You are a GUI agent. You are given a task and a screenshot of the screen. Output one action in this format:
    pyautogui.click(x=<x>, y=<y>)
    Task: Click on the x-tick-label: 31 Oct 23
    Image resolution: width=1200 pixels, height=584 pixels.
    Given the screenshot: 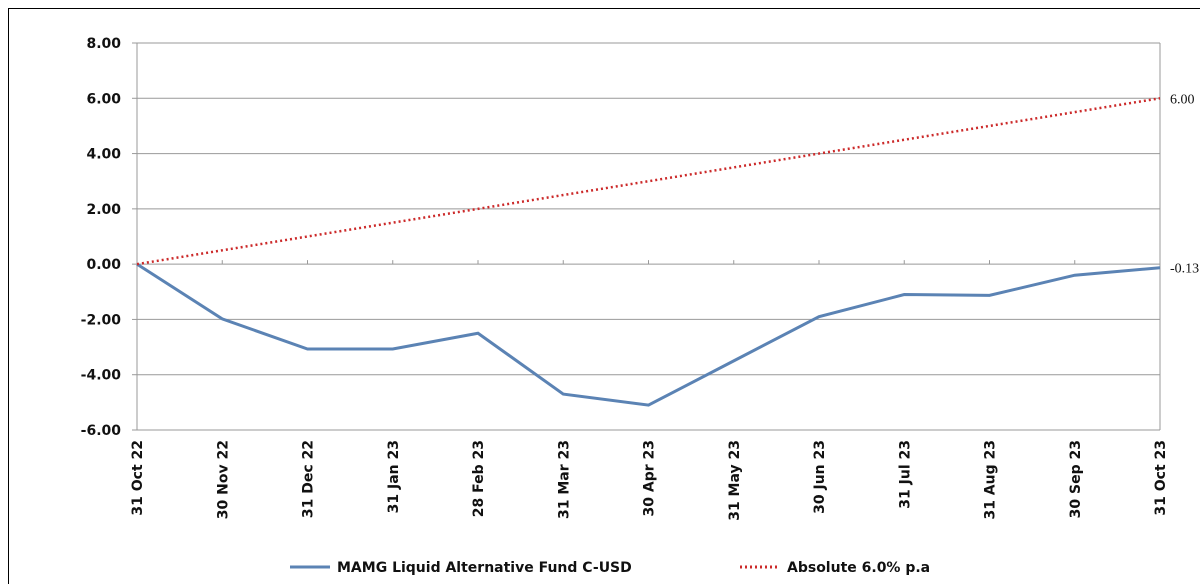 What is the action you would take?
    pyautogui.click(x=1161, y=478)
    